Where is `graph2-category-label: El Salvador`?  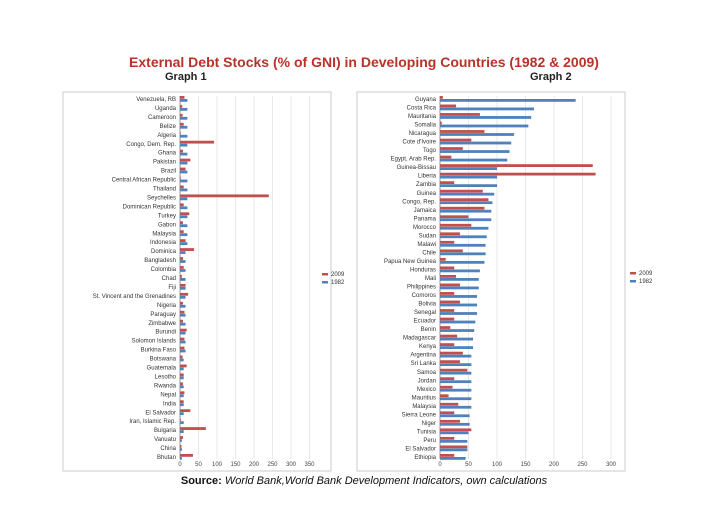
graph2-category-label: El Salvador is located at coordinates (420, 449).